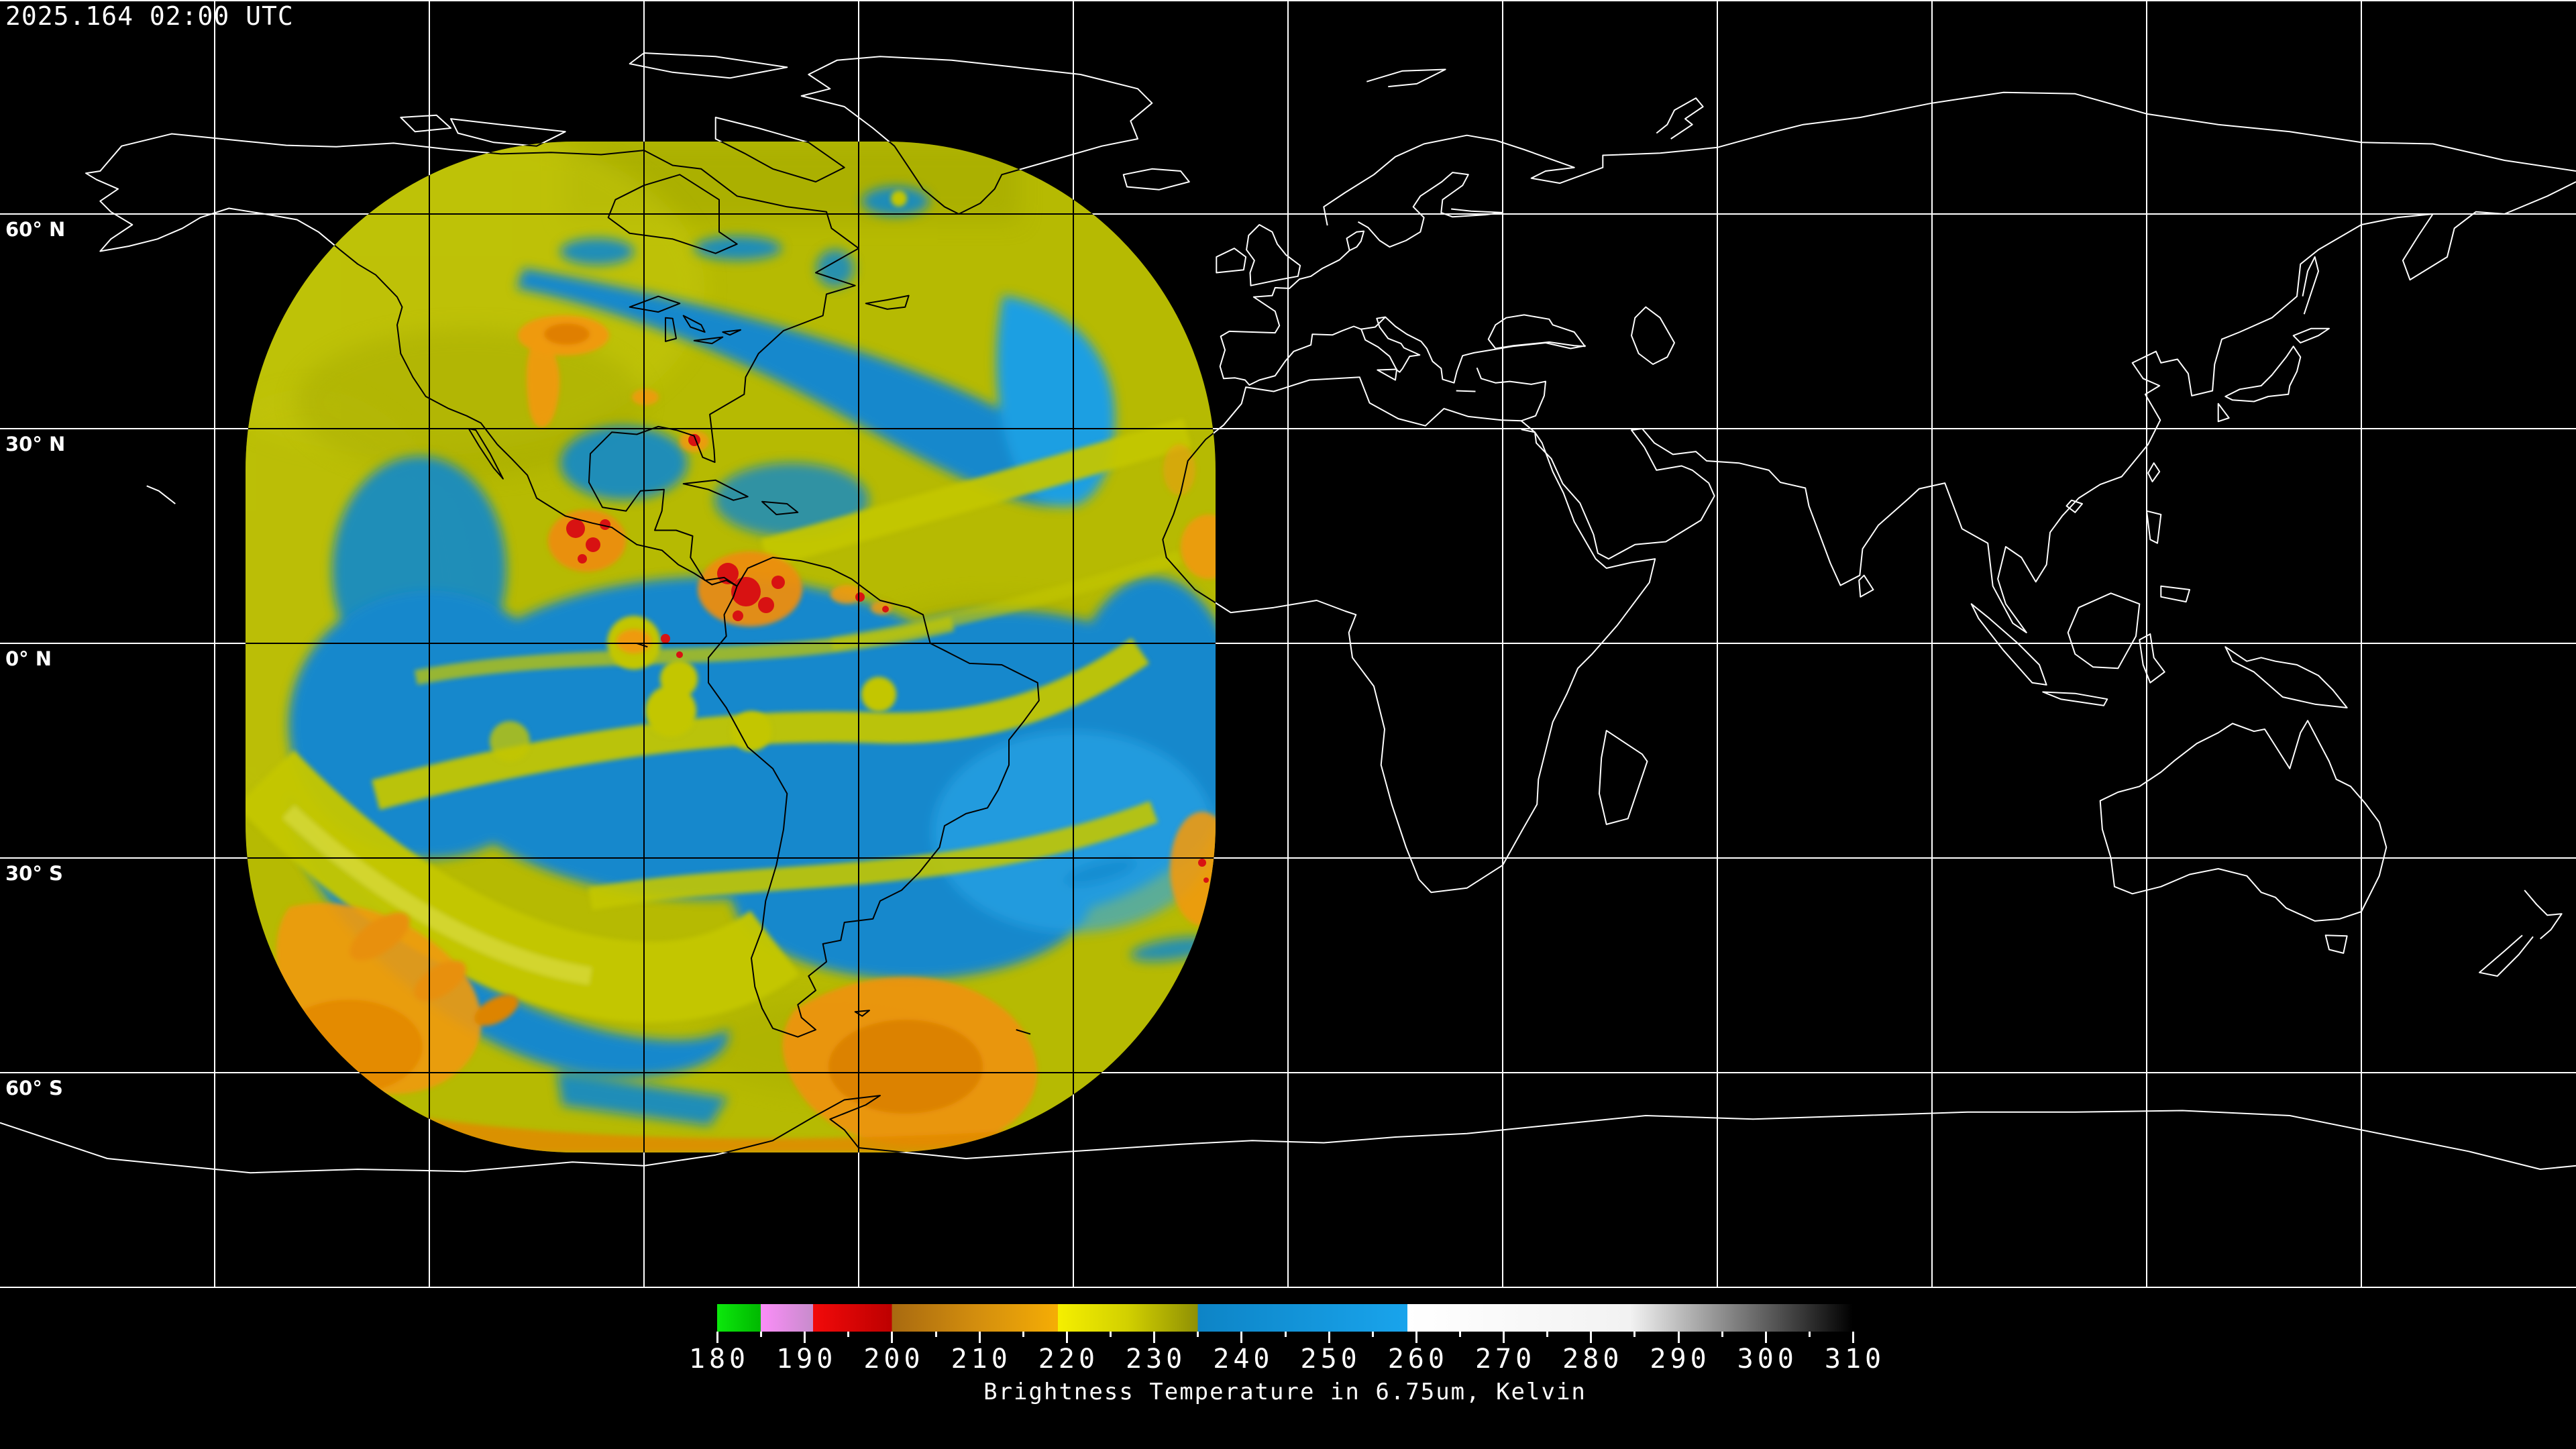 The width and height of the screenshot is (2576, 1449). What do you see at coordinates (1285, 1318) in the screenshot?
I see `colorbar` at bounding box center [1285, 1318].